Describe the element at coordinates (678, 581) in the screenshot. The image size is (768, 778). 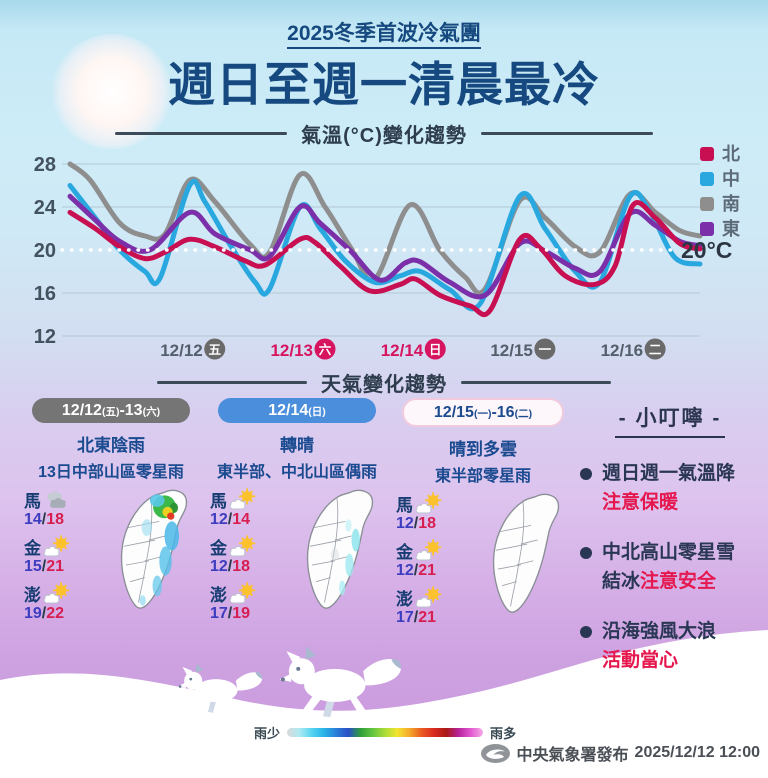
I see `tip-text-segment: 注意安全` at that location.